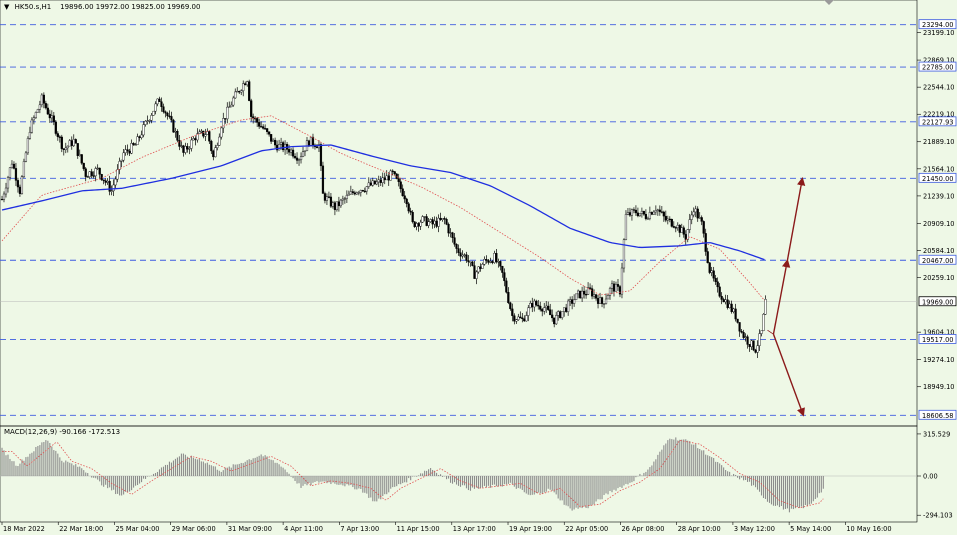  I want to click on price-tick-label: 22869.10, so click(938, 61).